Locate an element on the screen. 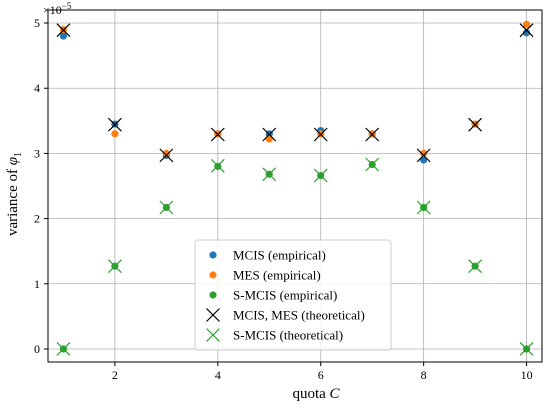 Image resolution: width=550 pixels, height=409 pixels. y-tick-label: 1 is located at coordinates (37, 284).